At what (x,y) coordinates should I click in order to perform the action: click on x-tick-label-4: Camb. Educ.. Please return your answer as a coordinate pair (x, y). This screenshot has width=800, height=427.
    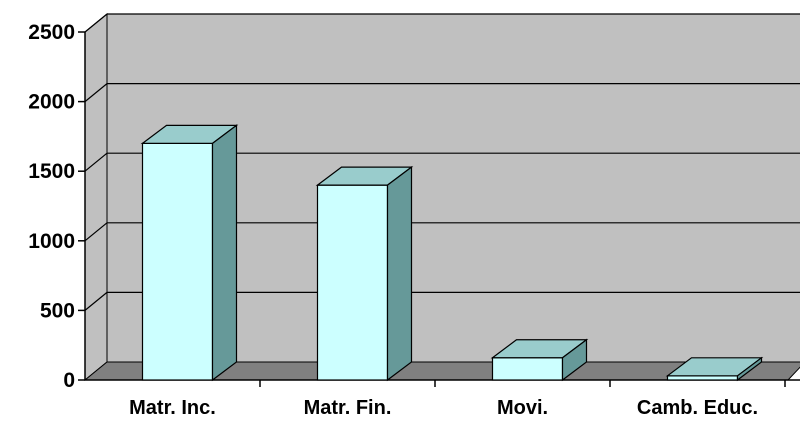
    Looking at the image, I should click on (697, 408).